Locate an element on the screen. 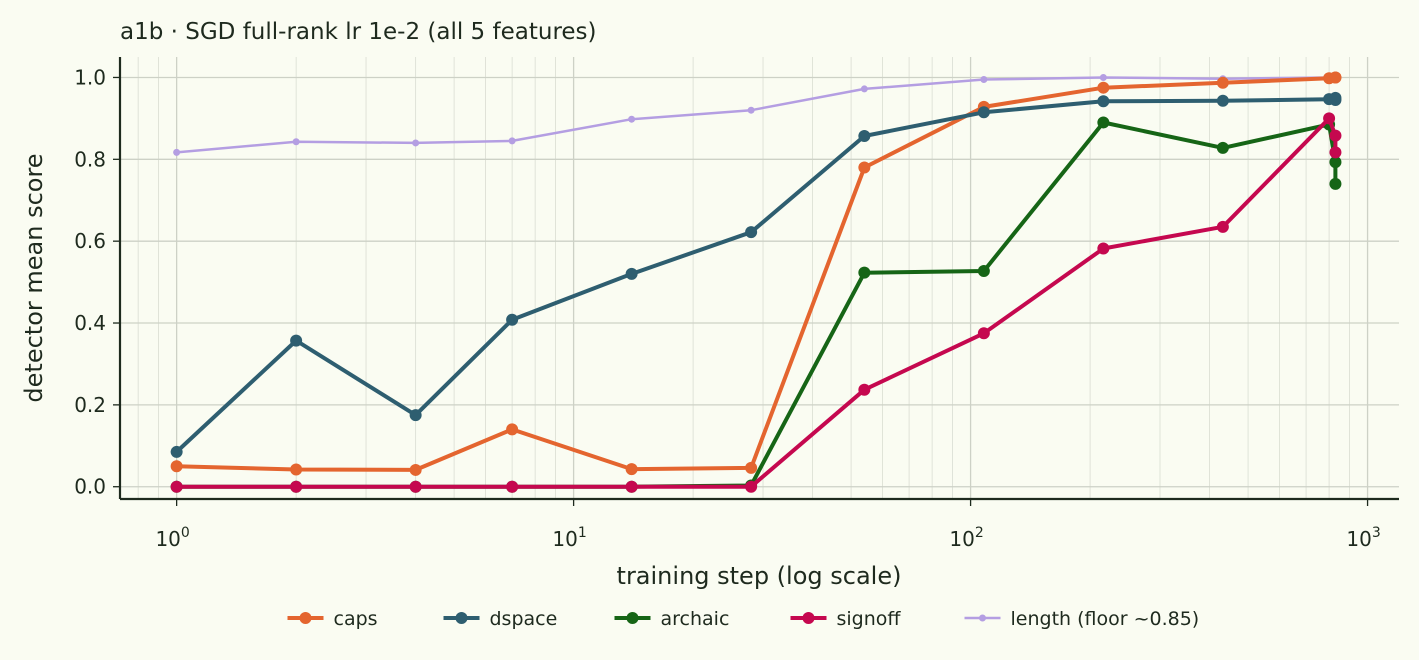 This screenshot has width=1419, height=660. legend-label: length (floor ~0.85) is located at coordinates (1105, 619).